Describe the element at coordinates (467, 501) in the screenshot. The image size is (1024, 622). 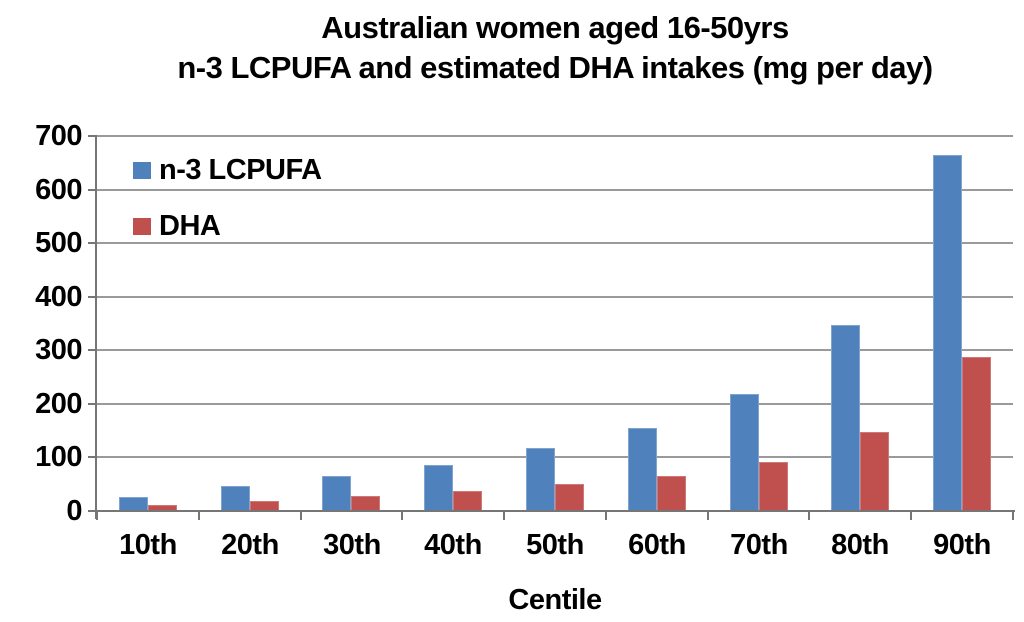
I see `bar-40th-dha` at that location.